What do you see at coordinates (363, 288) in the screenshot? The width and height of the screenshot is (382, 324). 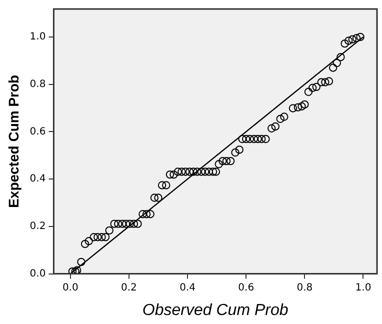 I see `x-tick-label: 1.0` at bounding box center [363, 288].